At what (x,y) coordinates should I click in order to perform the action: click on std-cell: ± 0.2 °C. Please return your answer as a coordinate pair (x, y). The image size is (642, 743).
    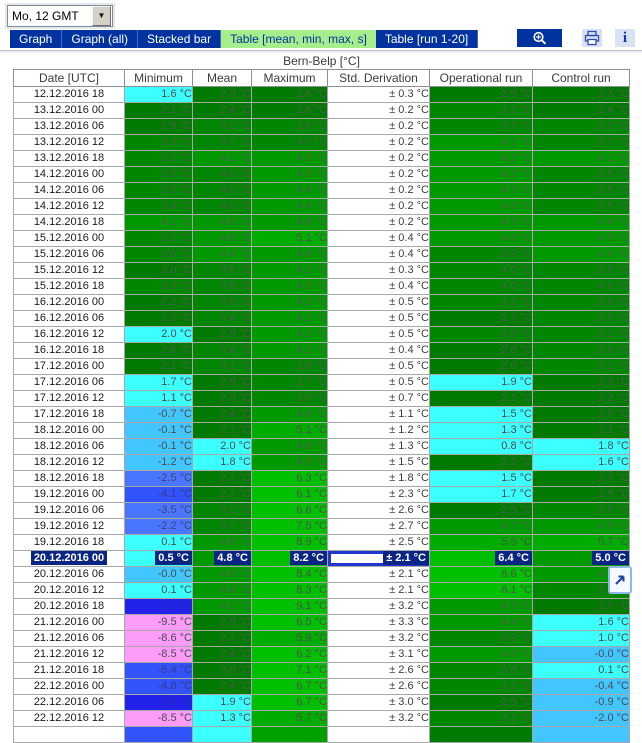
    Looking at the image, I should click on (378, 126).